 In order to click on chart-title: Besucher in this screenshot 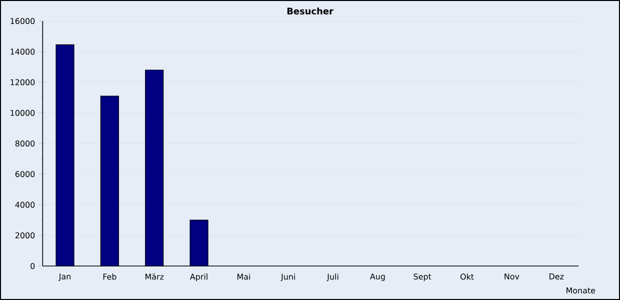, I will do `click(310, 11)`.